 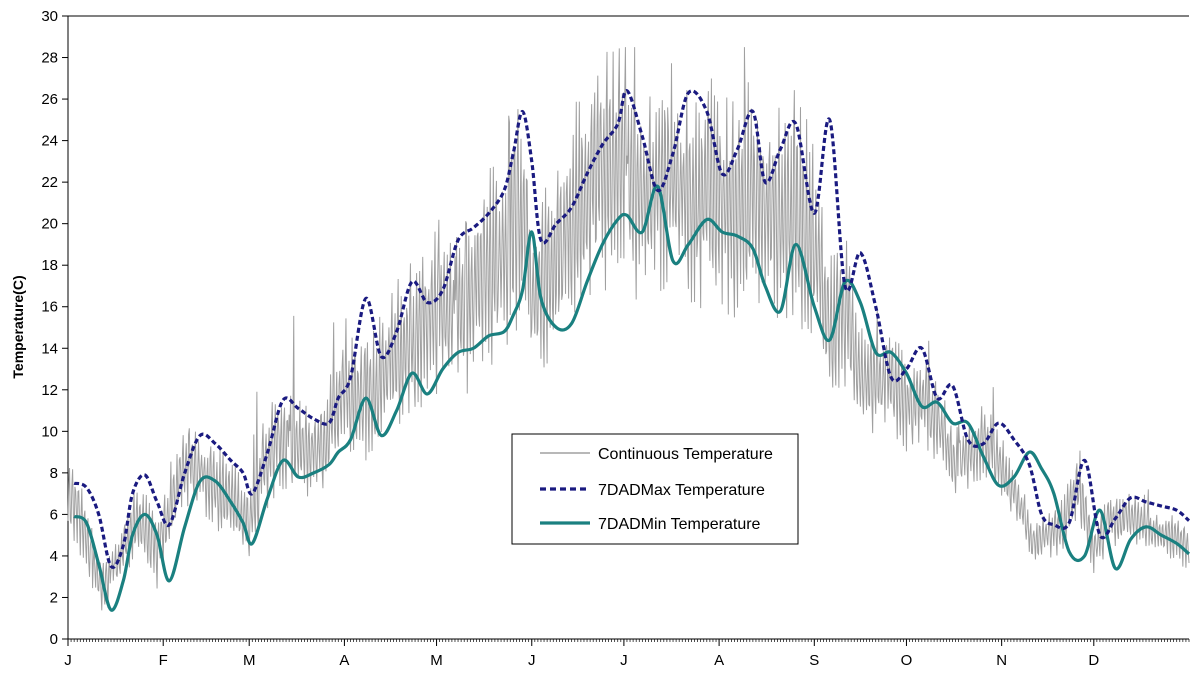 What do you see at coordinates (628, 640) in the screenshot?
I see `x-minor-ticks` at bounding box center [628, 640].